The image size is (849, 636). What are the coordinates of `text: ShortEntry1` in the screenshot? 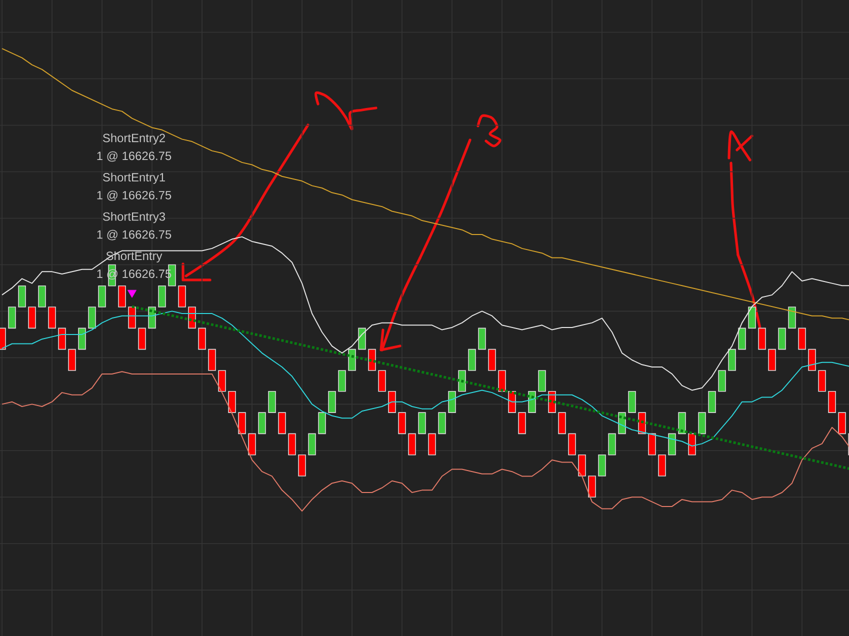 It's located at (133, 178).